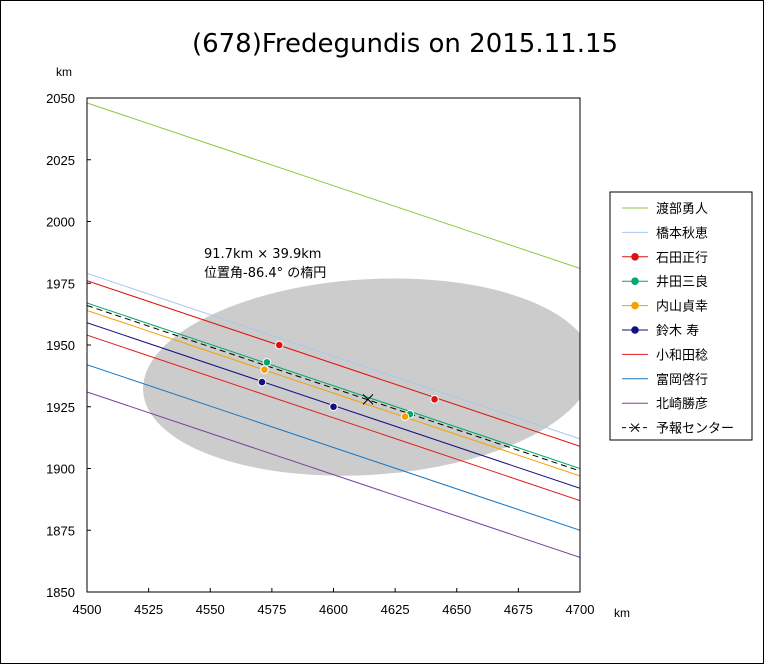  I want to click on ellipse-angle-annotation: 位置角-86.4° の楕円, so click(265, 273).